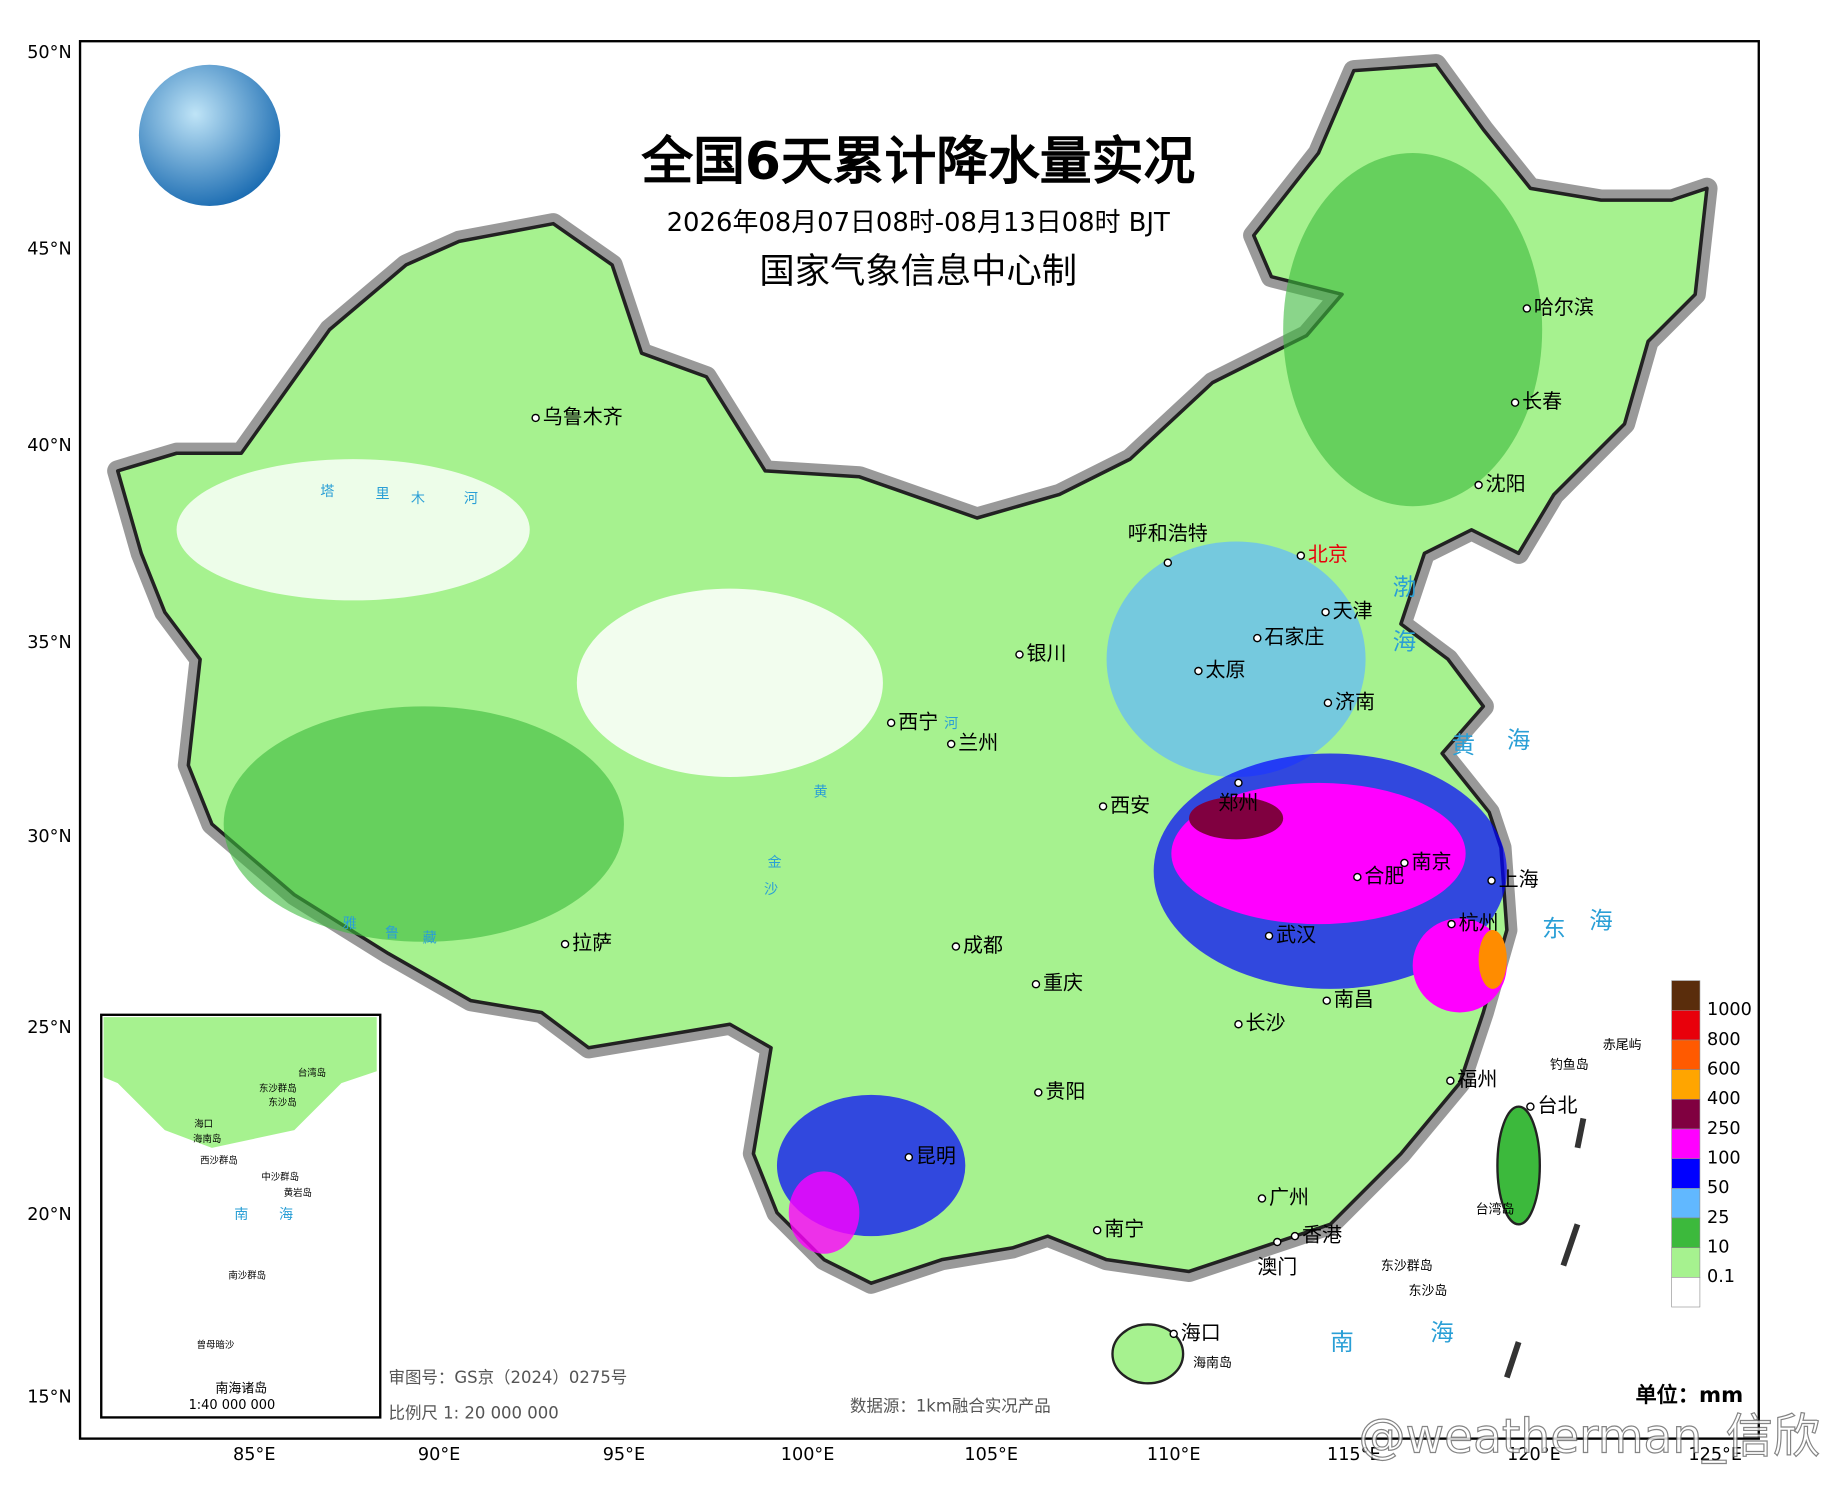  Describe the element at coordinates (918, 721) in the screenshot. I see `city-label: 西宁` at that location.